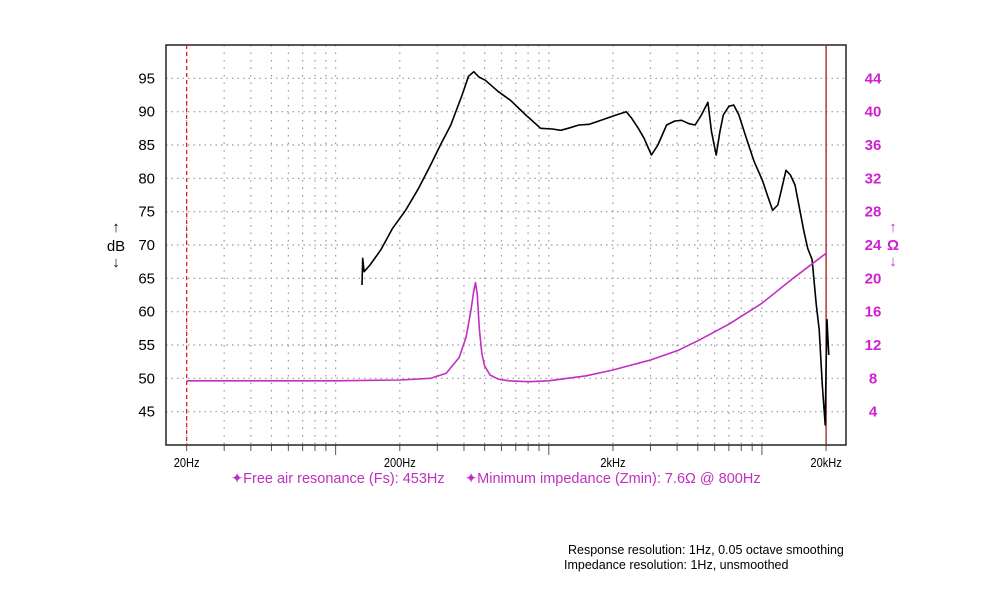  I want to click on y-label-right: Ω, so click(893, 245).